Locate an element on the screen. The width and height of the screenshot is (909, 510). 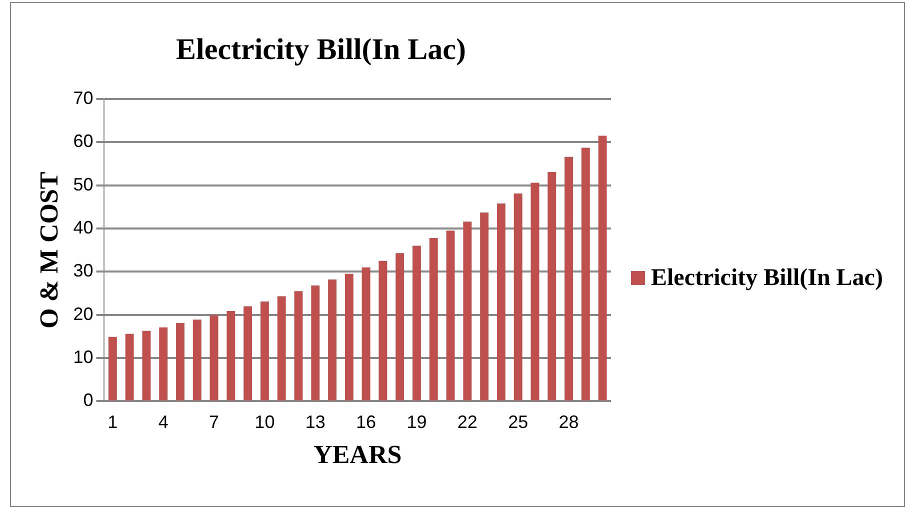
x-tick-label: 25 is located at coordinates (518, 422).